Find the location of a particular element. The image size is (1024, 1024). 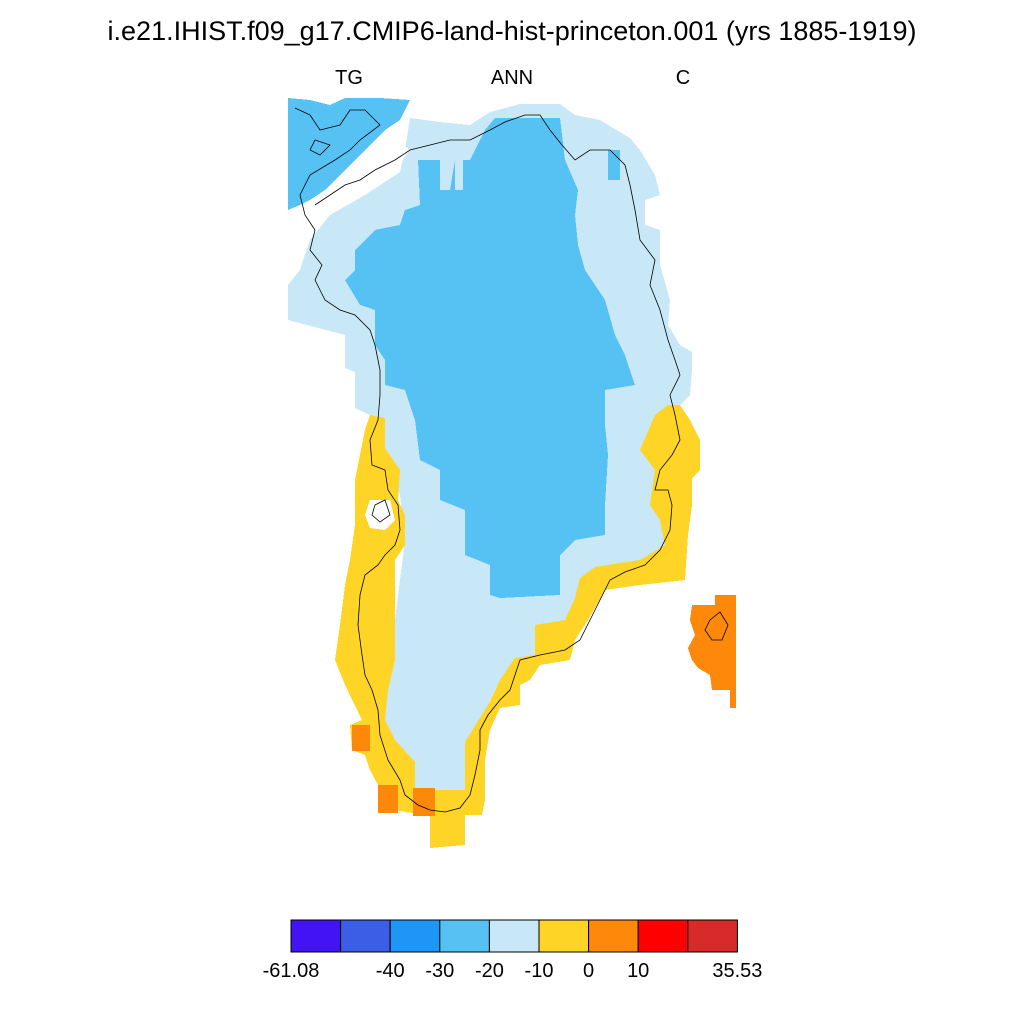

colorbar-label: 0 is located at coordinates (589, 971).